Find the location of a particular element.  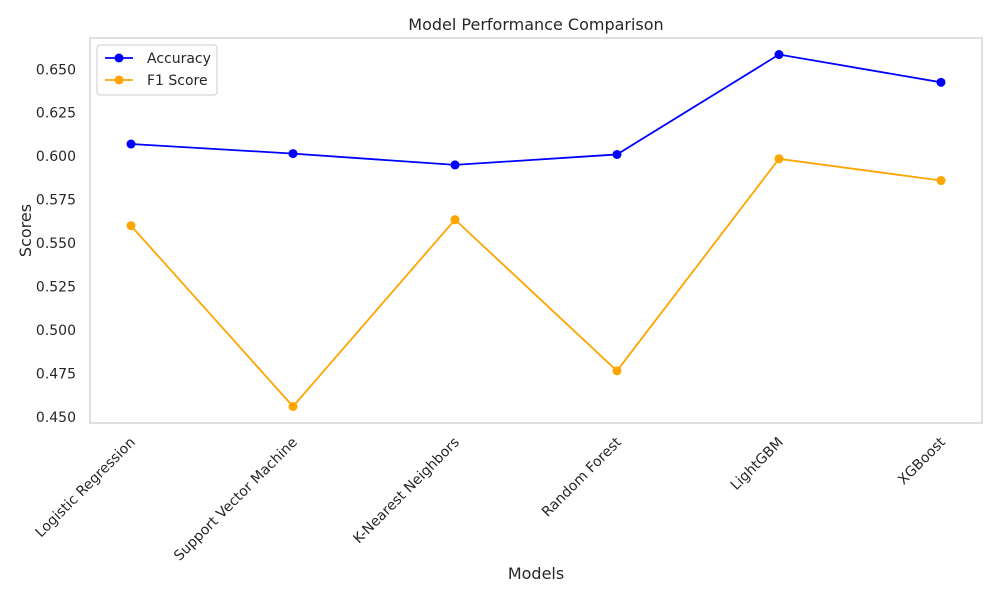

y-tick-label: 0.475 is located at coordinates (56, 374).